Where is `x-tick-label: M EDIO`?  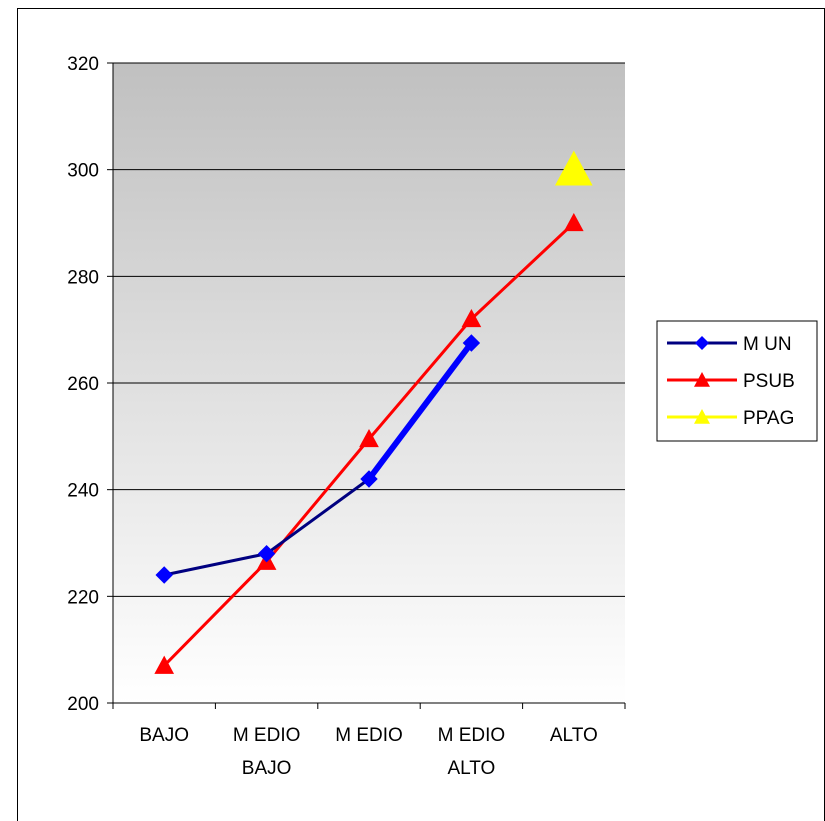 x-tick-label: M EDIO is located at coordinates (369, 735).